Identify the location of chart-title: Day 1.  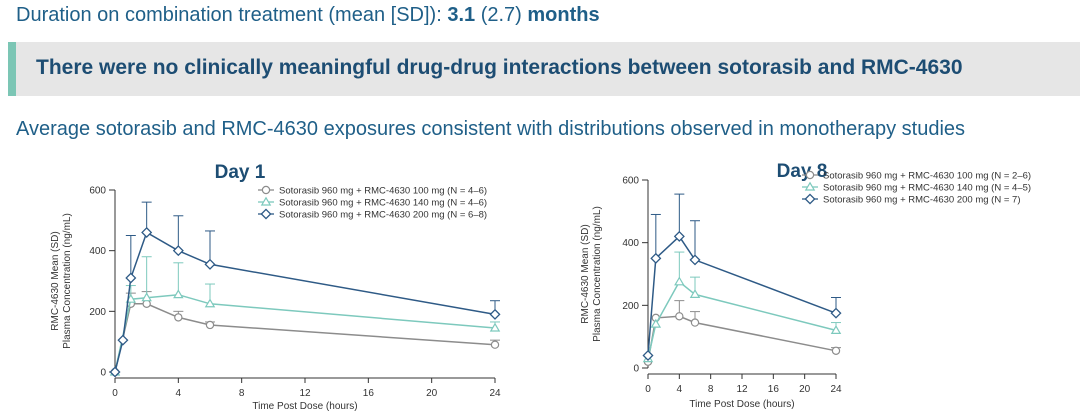
(240, 172).